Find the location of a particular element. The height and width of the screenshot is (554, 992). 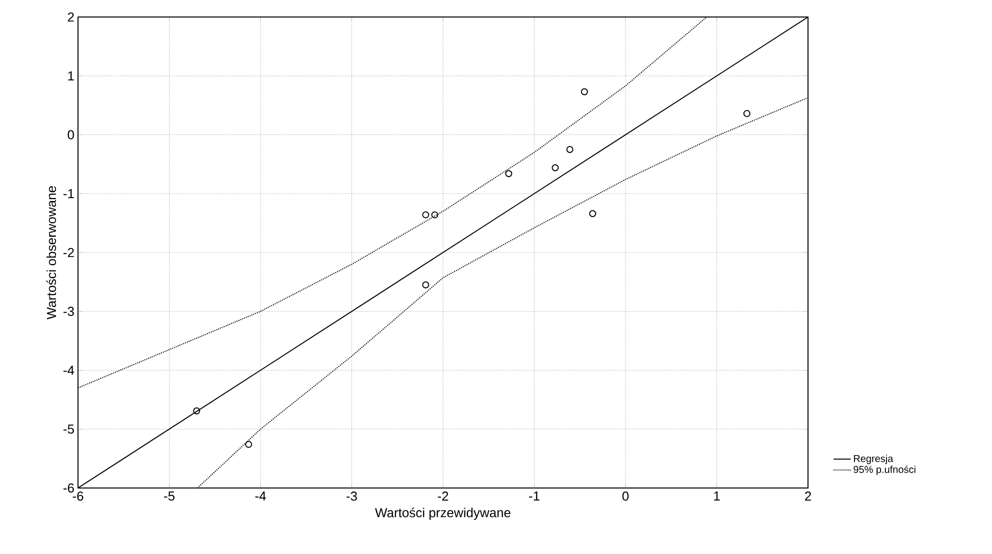

y-tick-label: 2 is located at coordinates (71, 17).